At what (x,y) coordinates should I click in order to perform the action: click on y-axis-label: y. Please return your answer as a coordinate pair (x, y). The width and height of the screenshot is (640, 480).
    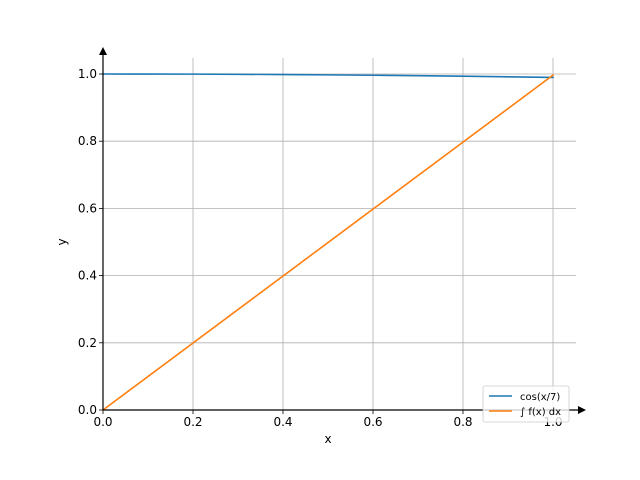
    Looking at the image, I should click on (62, 241).